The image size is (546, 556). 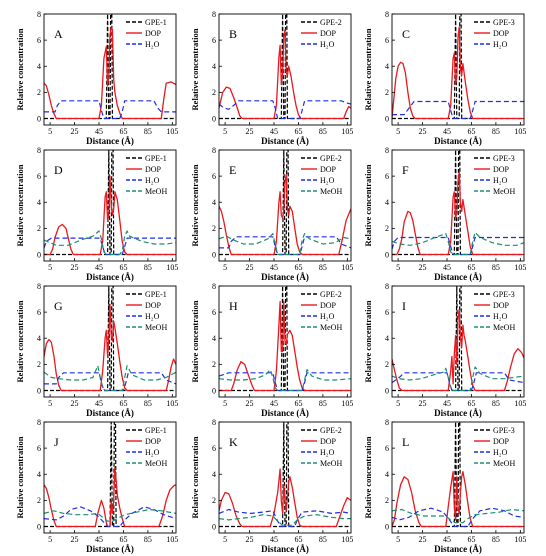 What do you see at coordinates (58, 34) in the screenshot?
I see `panel-letter: A` at bounding box center [58, 34].